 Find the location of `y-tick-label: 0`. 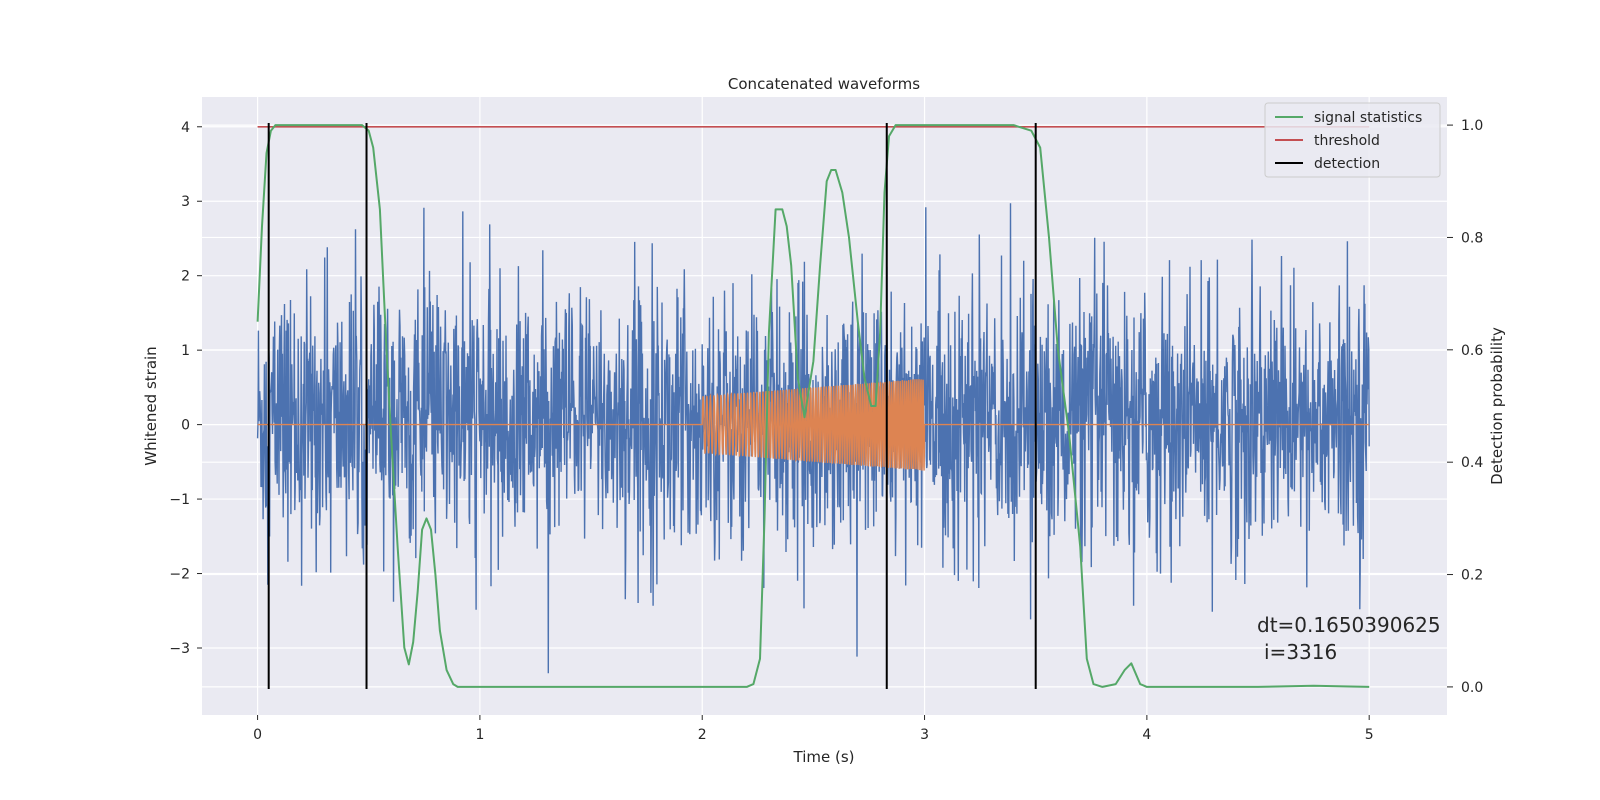

y-tick-label: 0 is located at coordinates (185, 426).